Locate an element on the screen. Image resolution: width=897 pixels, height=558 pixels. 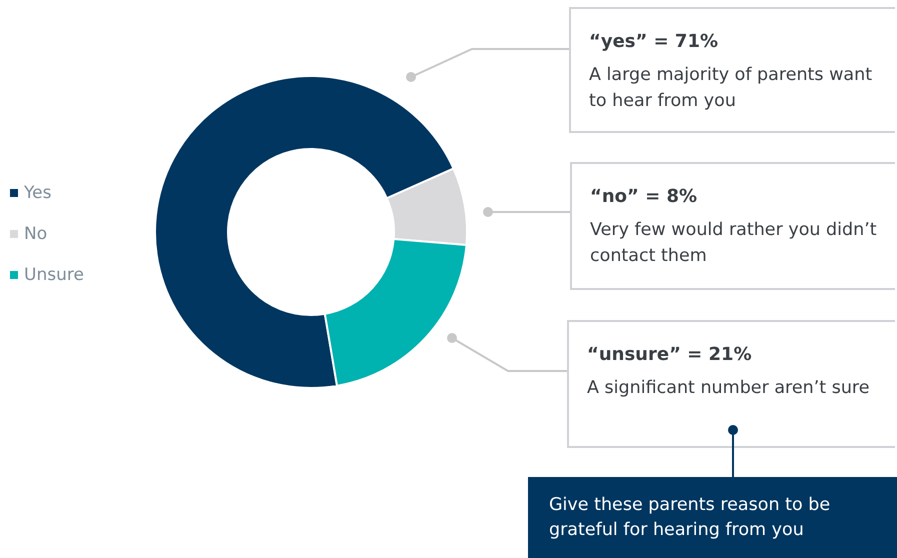
legend-label: No is located at coordinates (36, 234).